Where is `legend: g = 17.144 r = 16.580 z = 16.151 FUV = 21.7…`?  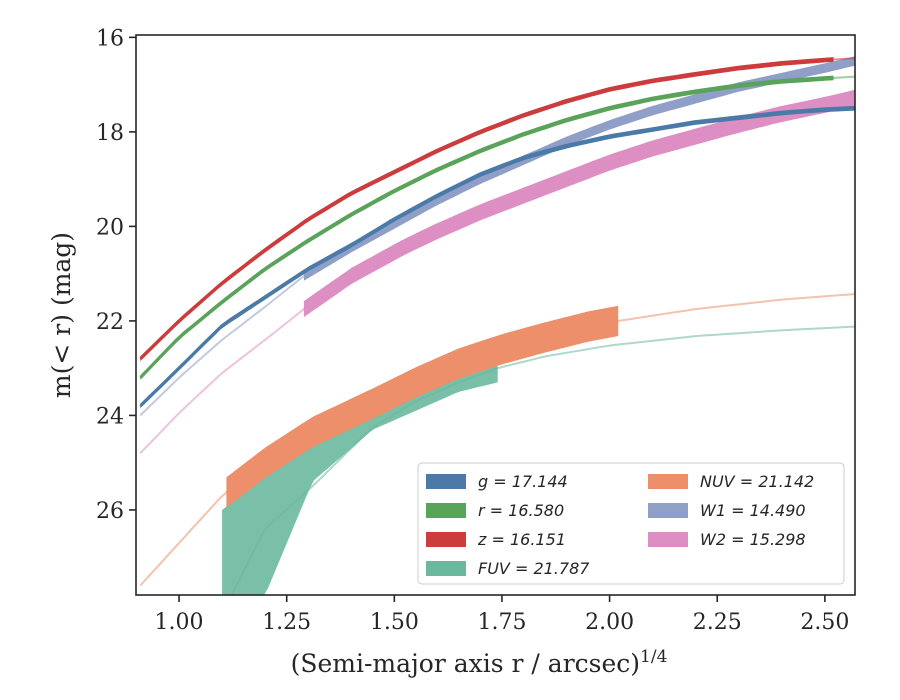
legend: g = 17.144 r = 16.580 z = 16.151 FUV = 21.7… is located at coordinates (631, 523).